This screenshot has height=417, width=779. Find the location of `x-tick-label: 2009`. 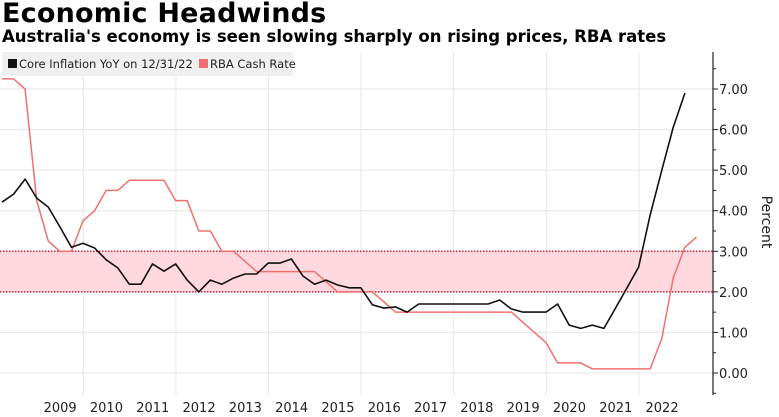

x-tick-label: 2009 is located at coordinates (60, 408).